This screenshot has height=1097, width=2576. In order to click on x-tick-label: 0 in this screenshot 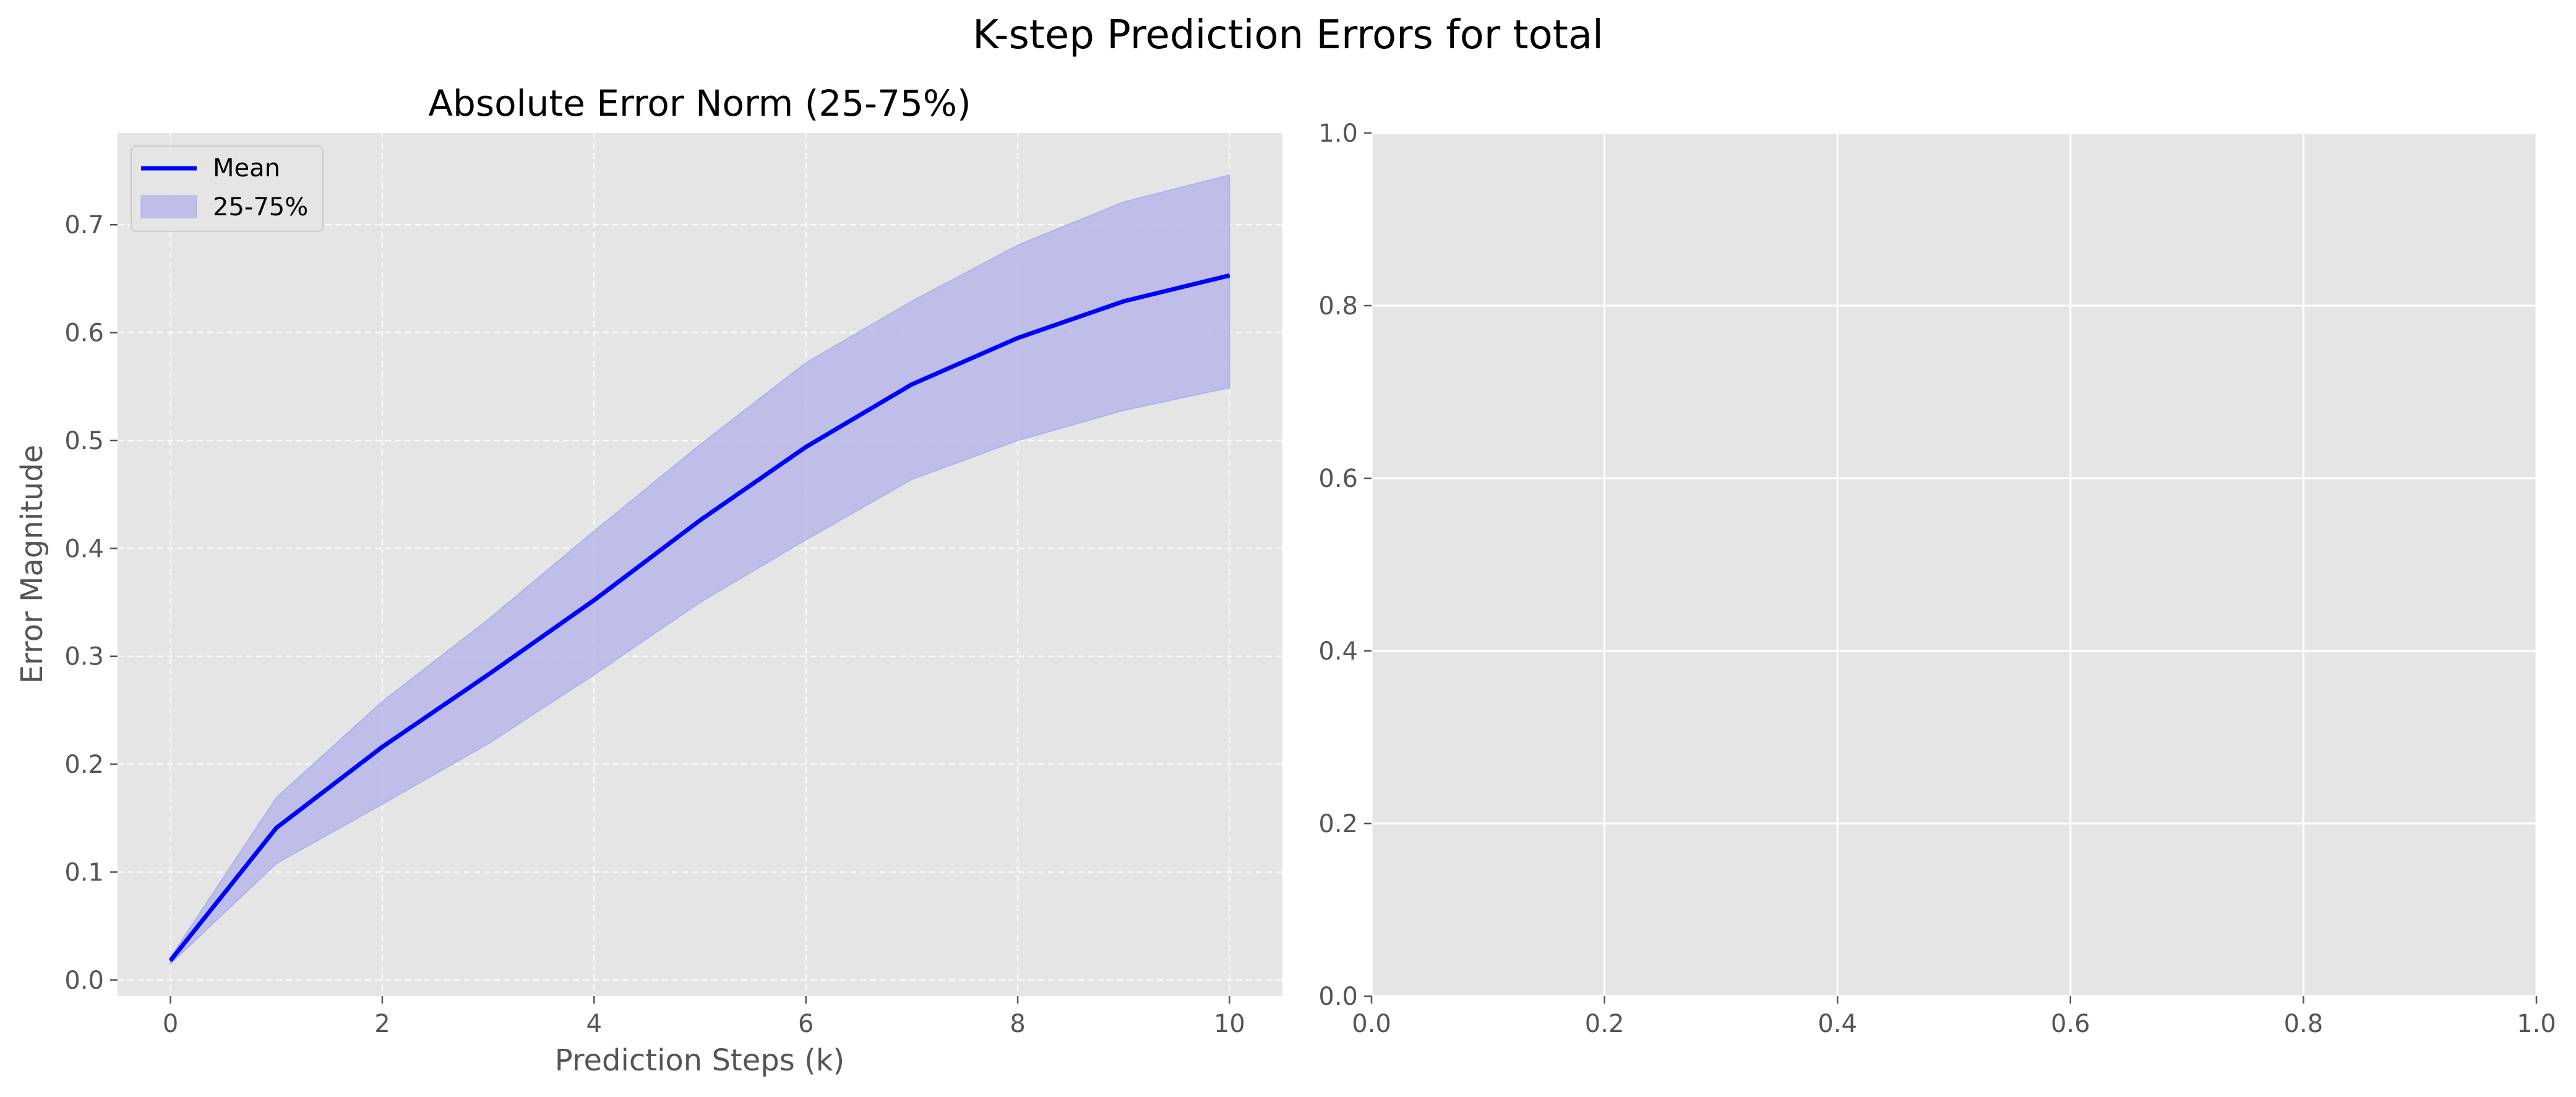, I will do `click(171, 1024)`.